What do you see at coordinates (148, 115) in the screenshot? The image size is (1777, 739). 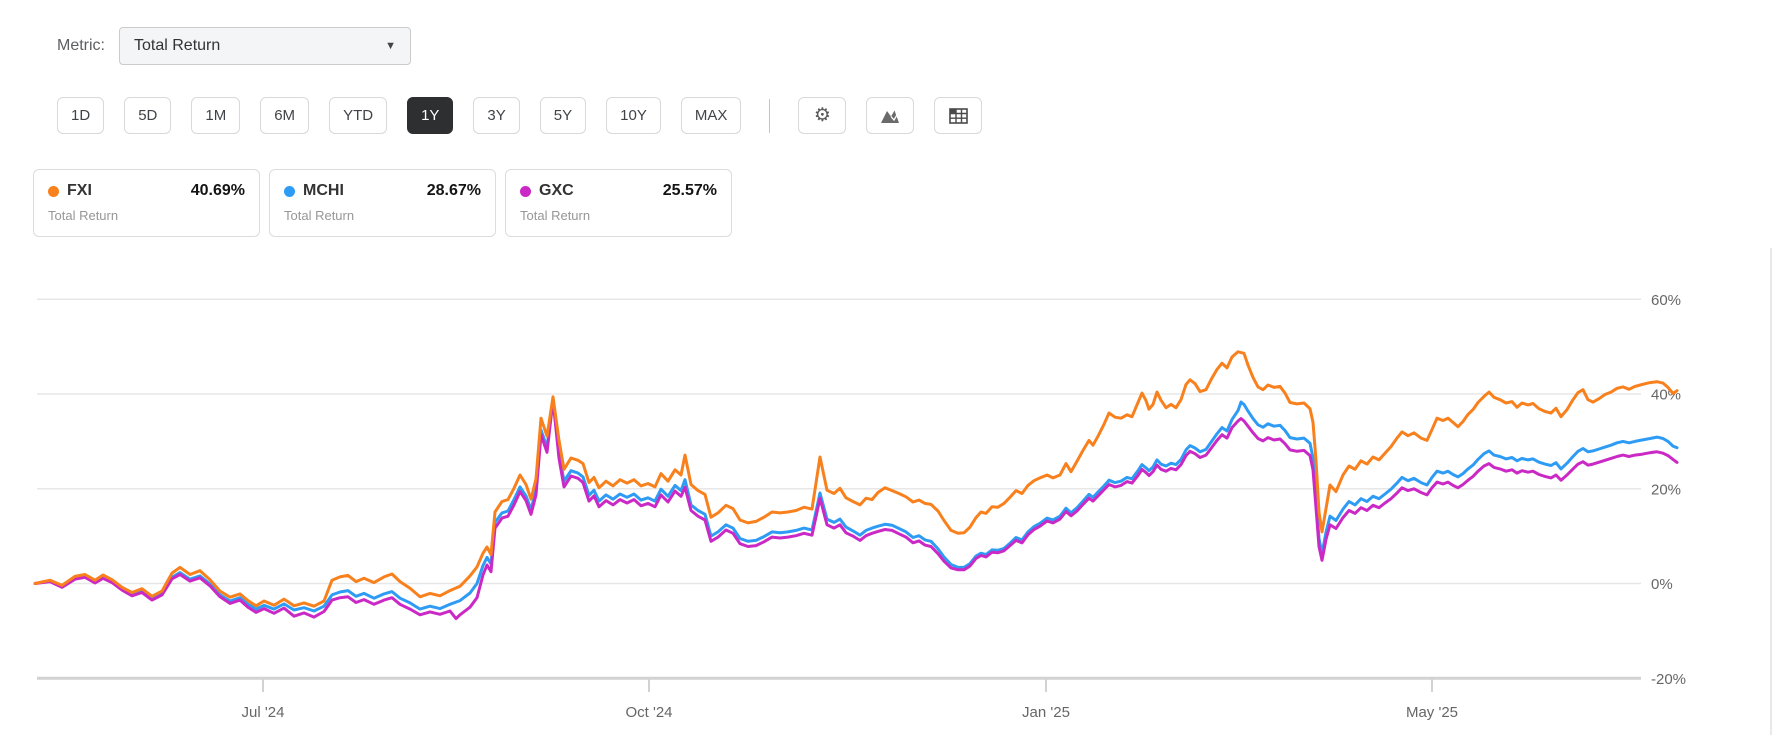 I see `range-button-5d: 5D` at bounding box center [148, 115].